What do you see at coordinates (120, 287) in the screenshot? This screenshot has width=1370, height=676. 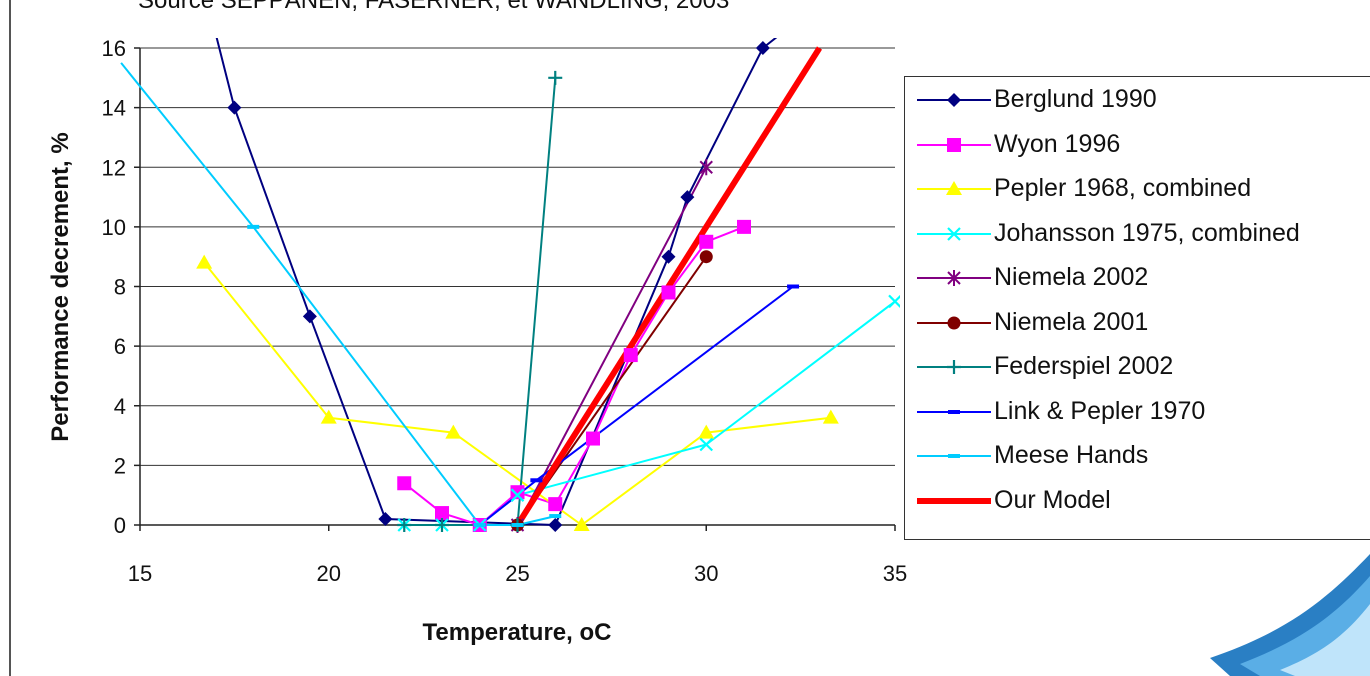 I see `y-tick-label: 8` at bounding box center [120, 287].